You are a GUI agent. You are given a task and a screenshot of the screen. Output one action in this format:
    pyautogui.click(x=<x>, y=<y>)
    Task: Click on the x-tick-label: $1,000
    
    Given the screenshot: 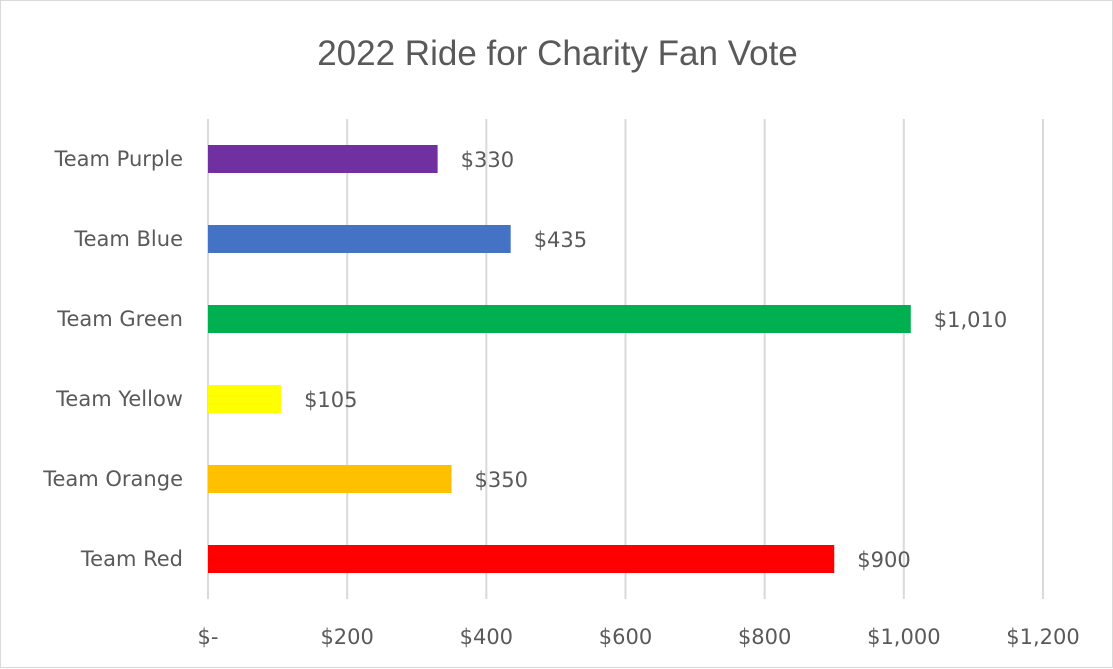 What is the action you would take?
    pyautogui.click(x=903, y=637)
    